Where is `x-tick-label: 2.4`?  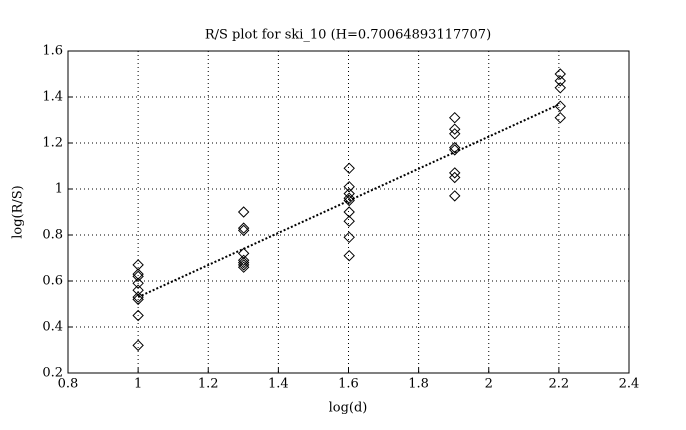
x-tick-label: 2.4 is located at coordinates (629, 384).